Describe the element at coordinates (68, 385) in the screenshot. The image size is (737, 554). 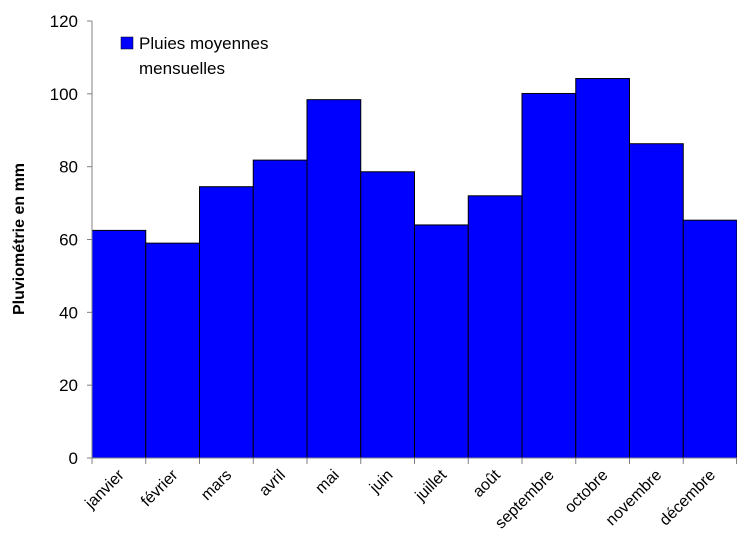
I see `y-tick-label: 20` at that location.